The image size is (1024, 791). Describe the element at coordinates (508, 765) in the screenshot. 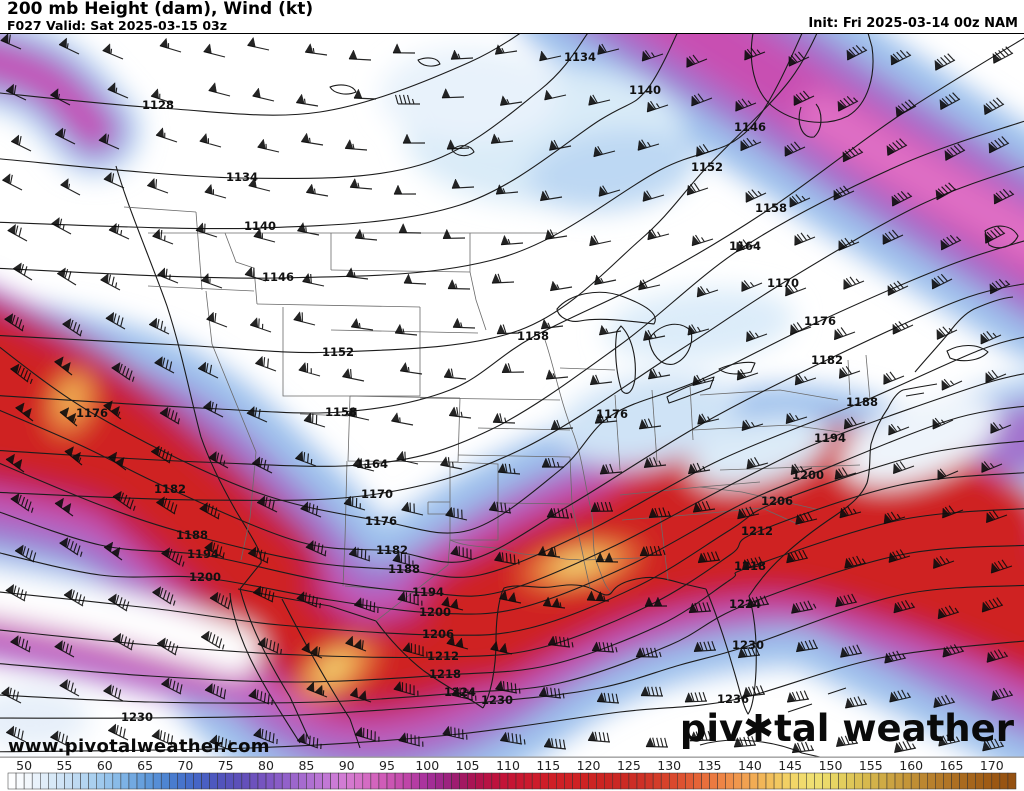

I see `svg-text: 110` at that location.